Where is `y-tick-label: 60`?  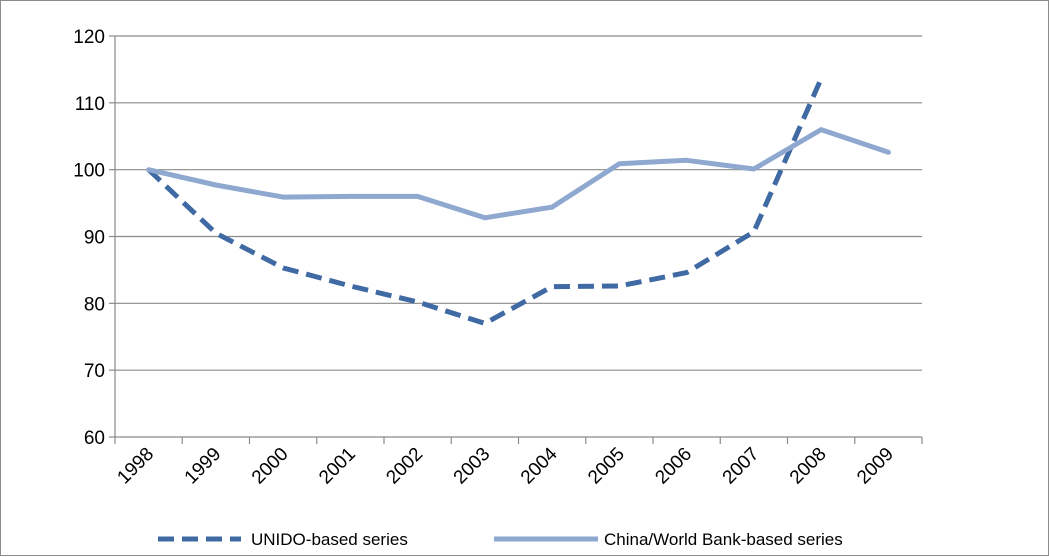 y-tick-label: 60 is located at coordinates (94, 438).